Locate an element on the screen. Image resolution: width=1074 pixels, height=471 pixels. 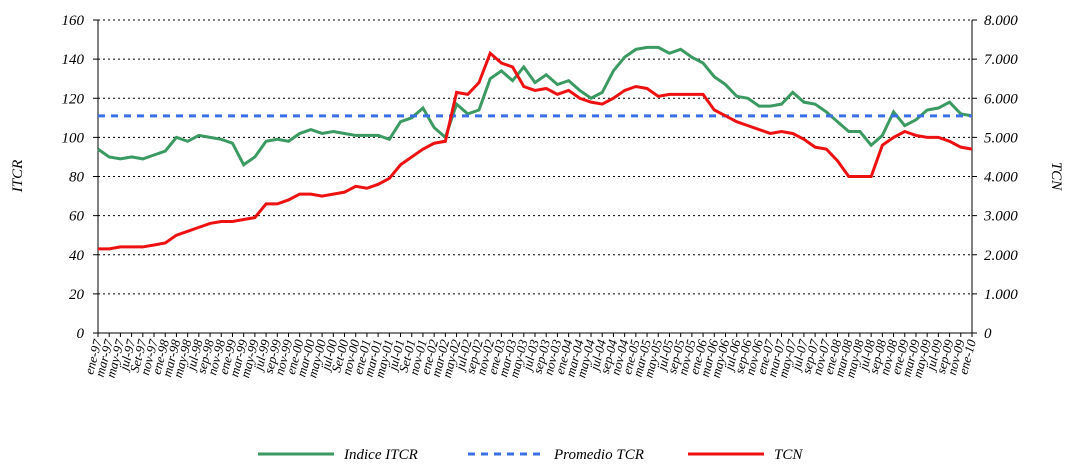
y2-tick-label: 6.000 is located at coordinates (1001, 99).